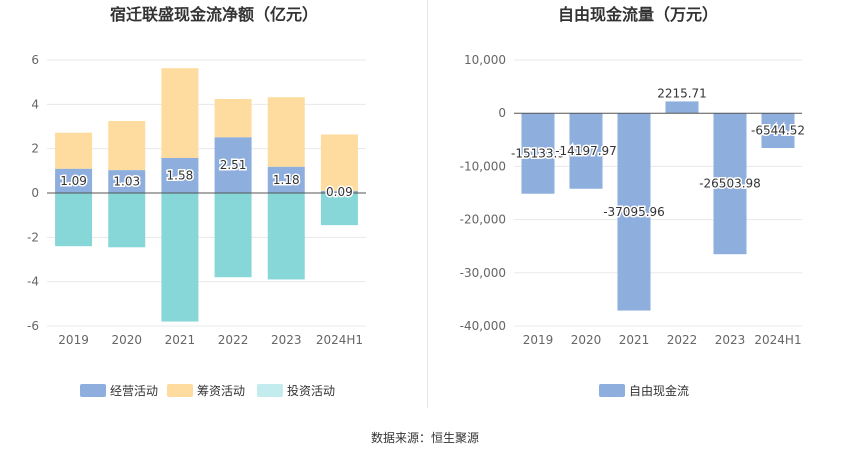 This screenshot has width=850, height=459. I want to click on operating-value-label: 1.09, so click(73, 181).